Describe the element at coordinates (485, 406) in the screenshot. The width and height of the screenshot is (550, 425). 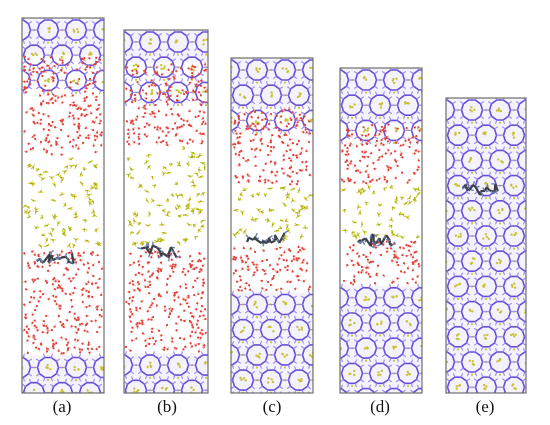
I see `panel-label-e: (e)` at that location.